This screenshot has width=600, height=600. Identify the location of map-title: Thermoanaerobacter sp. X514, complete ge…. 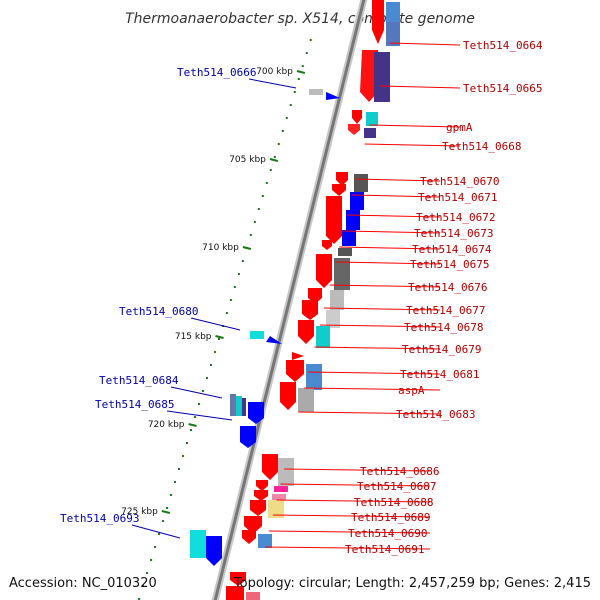
(300, 19).